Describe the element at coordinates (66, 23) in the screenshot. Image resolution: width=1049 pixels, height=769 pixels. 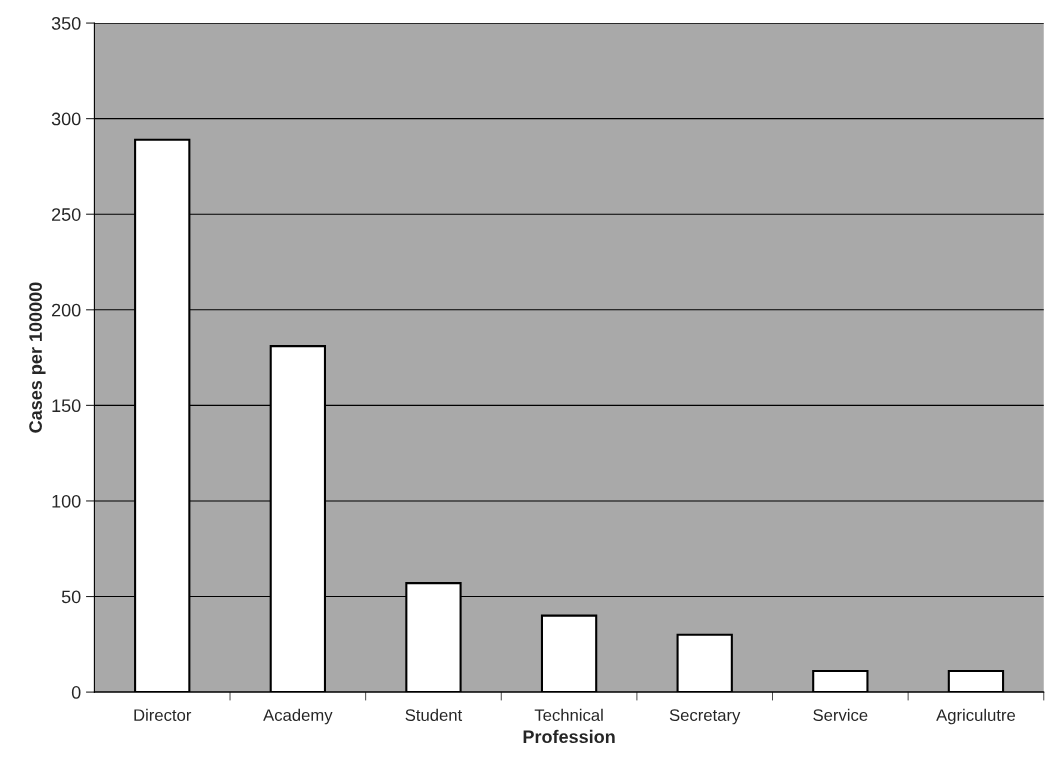
I see `y-tick-label: 350` at that location.